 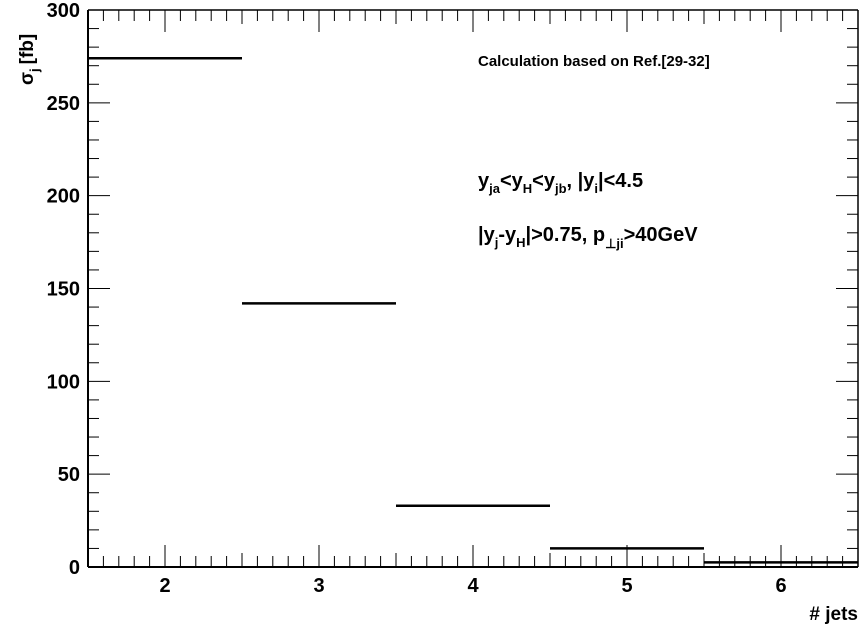 What do you see at coordinates (588, 237) in the screenshot?
I see `cut-annotation-line2: |yj-yH|>0.75, p⊥ji>40GeV` at bounding box center [588, 237].